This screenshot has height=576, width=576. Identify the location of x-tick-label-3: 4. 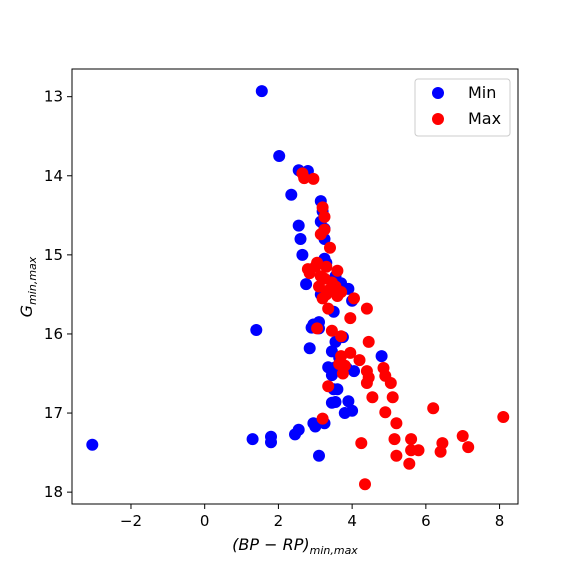
(352, 521).